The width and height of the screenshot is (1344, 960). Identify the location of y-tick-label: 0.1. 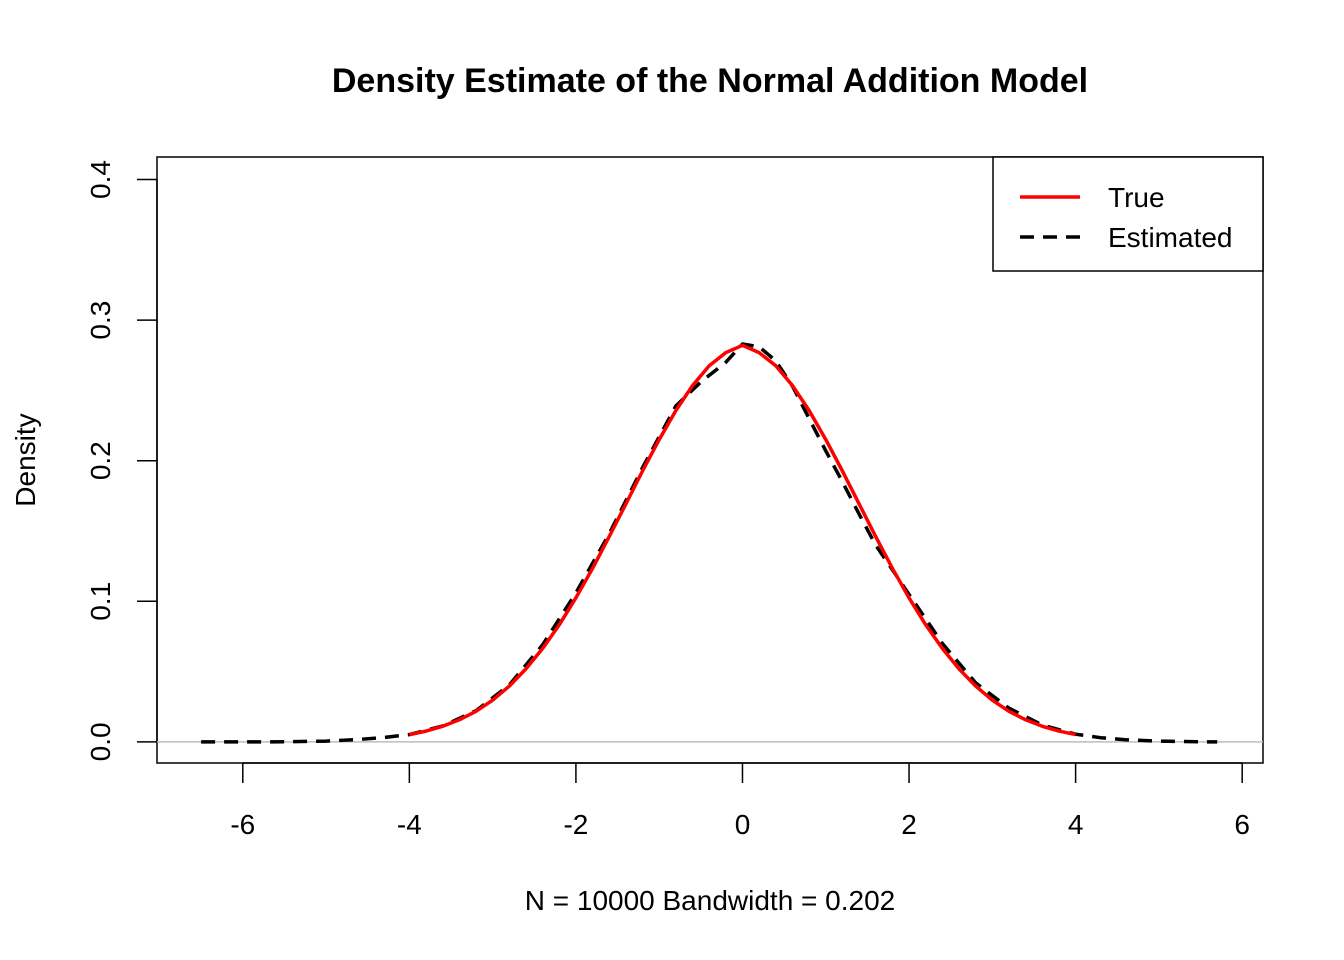
(100, 601).